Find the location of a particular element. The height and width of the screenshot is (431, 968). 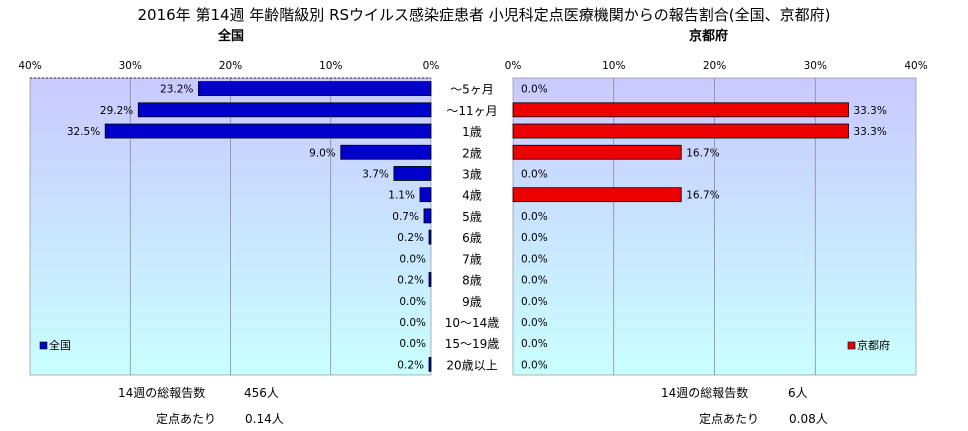

kyoto-total-label: 14週の総報告数 is located at coordinates (705, 393).